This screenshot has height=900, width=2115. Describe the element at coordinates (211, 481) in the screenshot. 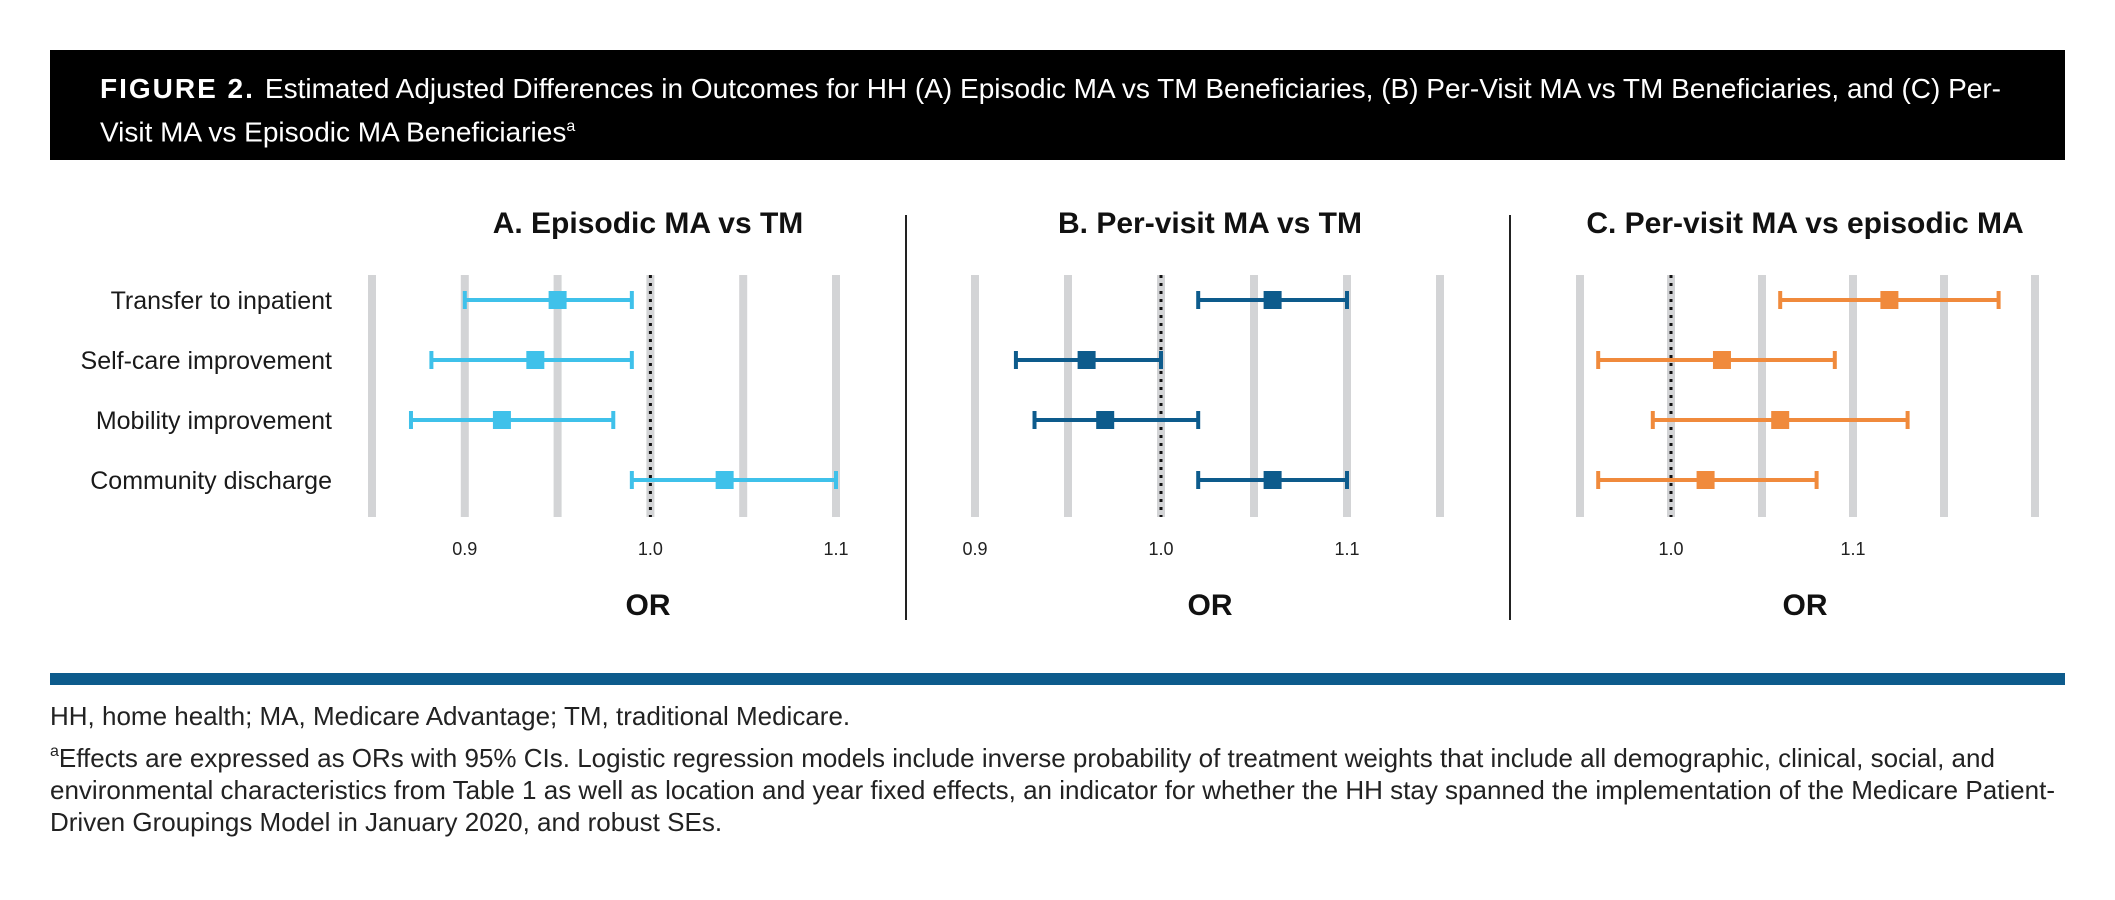

I see `row-label: Community discharge` at that location.